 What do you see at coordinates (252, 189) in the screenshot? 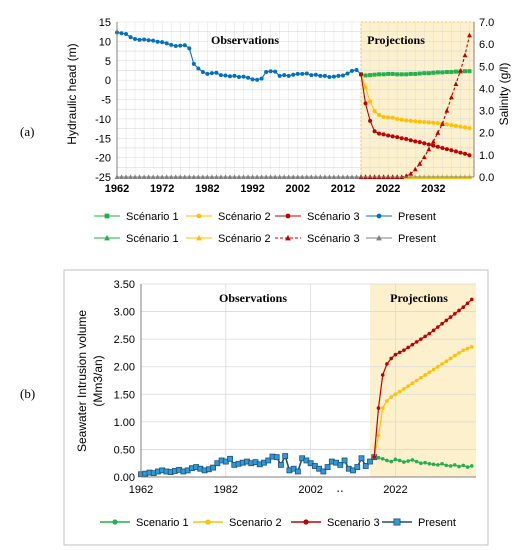
I see `x-tick-label: 1992` at bounding box center [252, 189].